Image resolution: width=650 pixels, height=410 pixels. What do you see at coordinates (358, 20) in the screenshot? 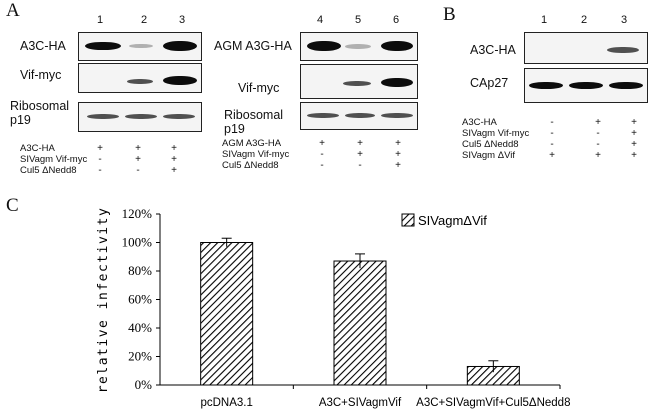
I see `lane-number: 5` at bounding box center [358, 20].